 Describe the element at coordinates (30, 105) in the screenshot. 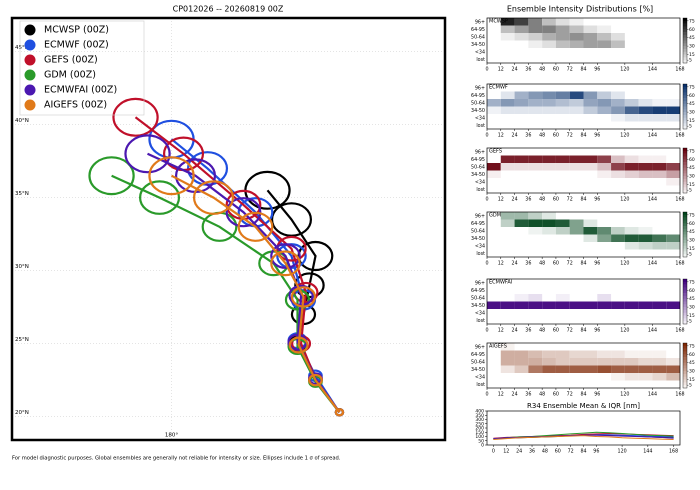

I see `legend-marker` at that location.